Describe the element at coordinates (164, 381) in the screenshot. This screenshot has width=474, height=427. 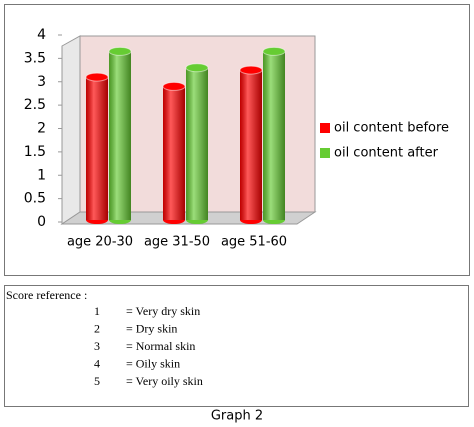
I see `reference-label: = Very oily skin` at that location.